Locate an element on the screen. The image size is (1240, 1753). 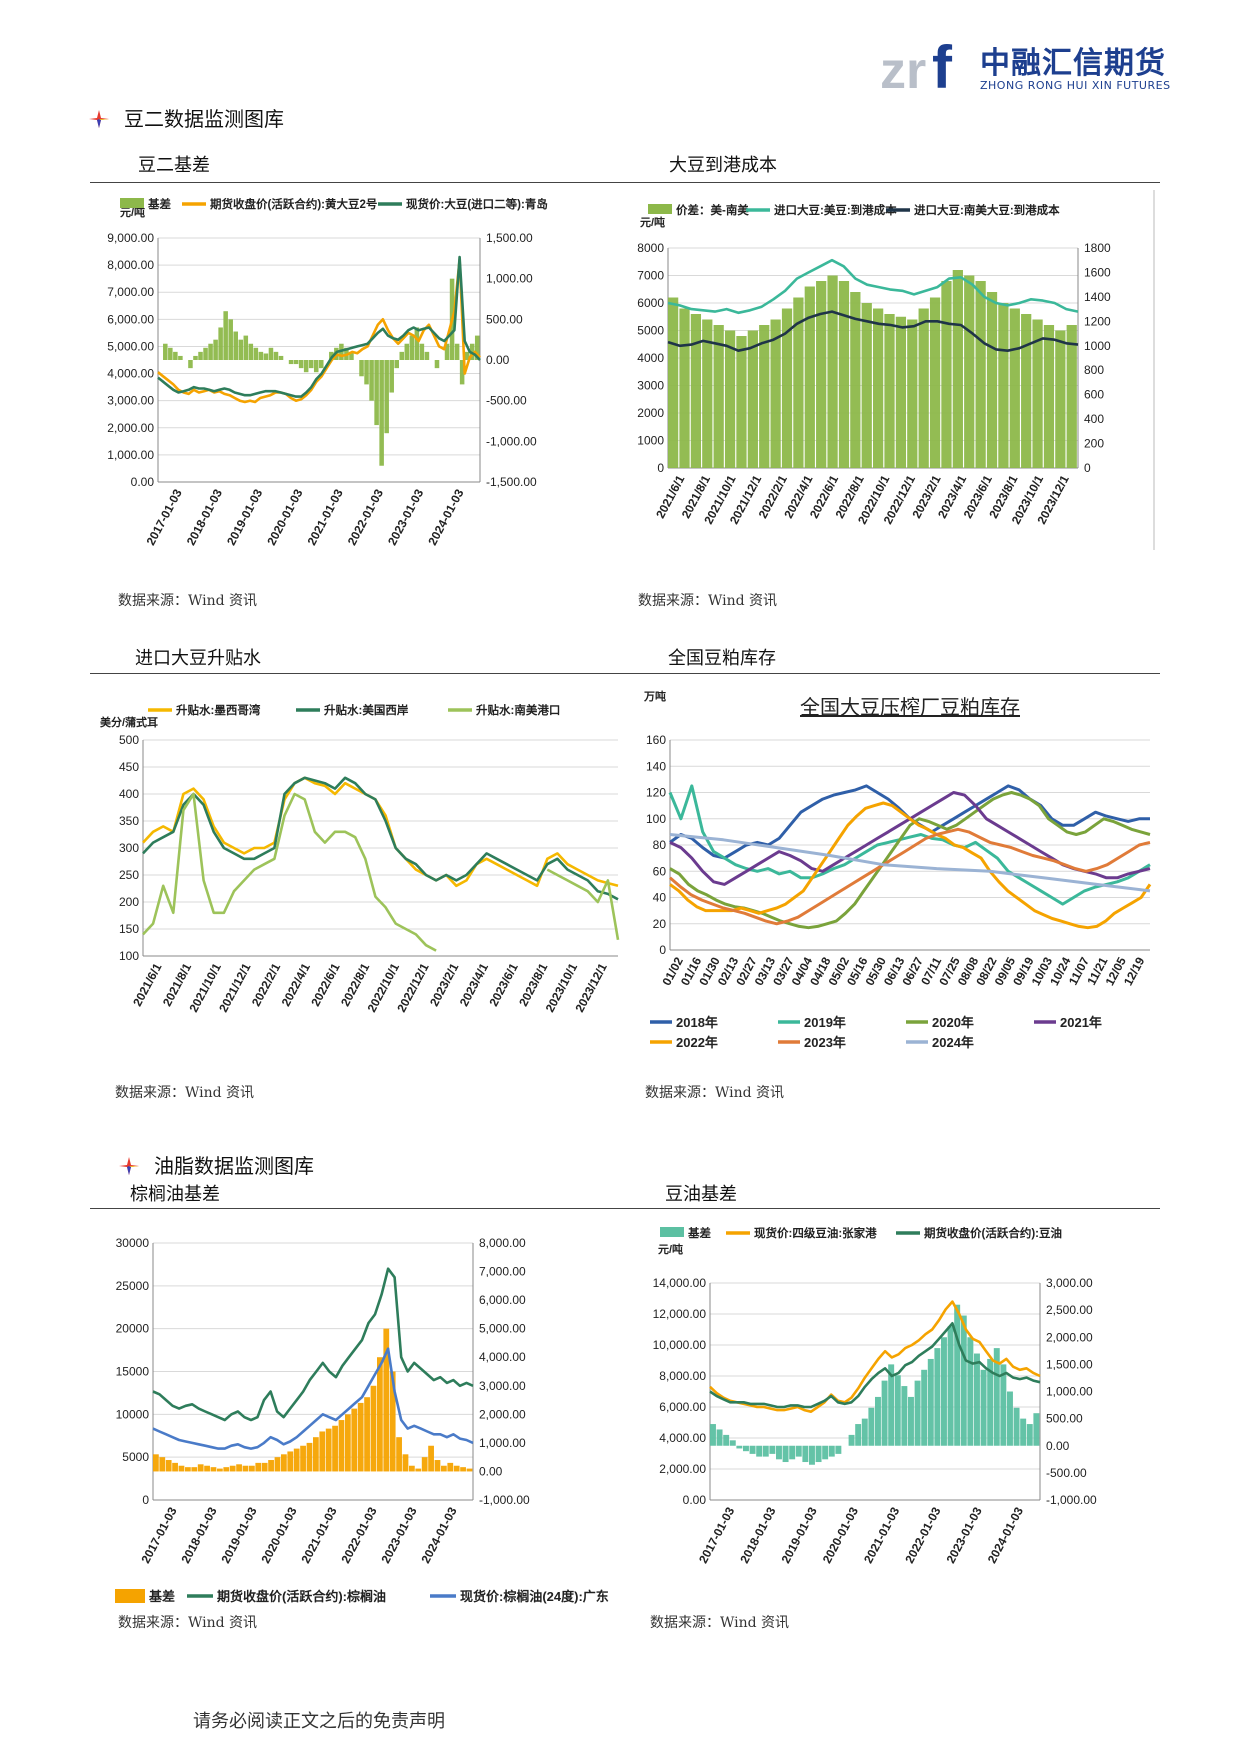
y-tick-label: 500 is located at coordinates (129, 740).